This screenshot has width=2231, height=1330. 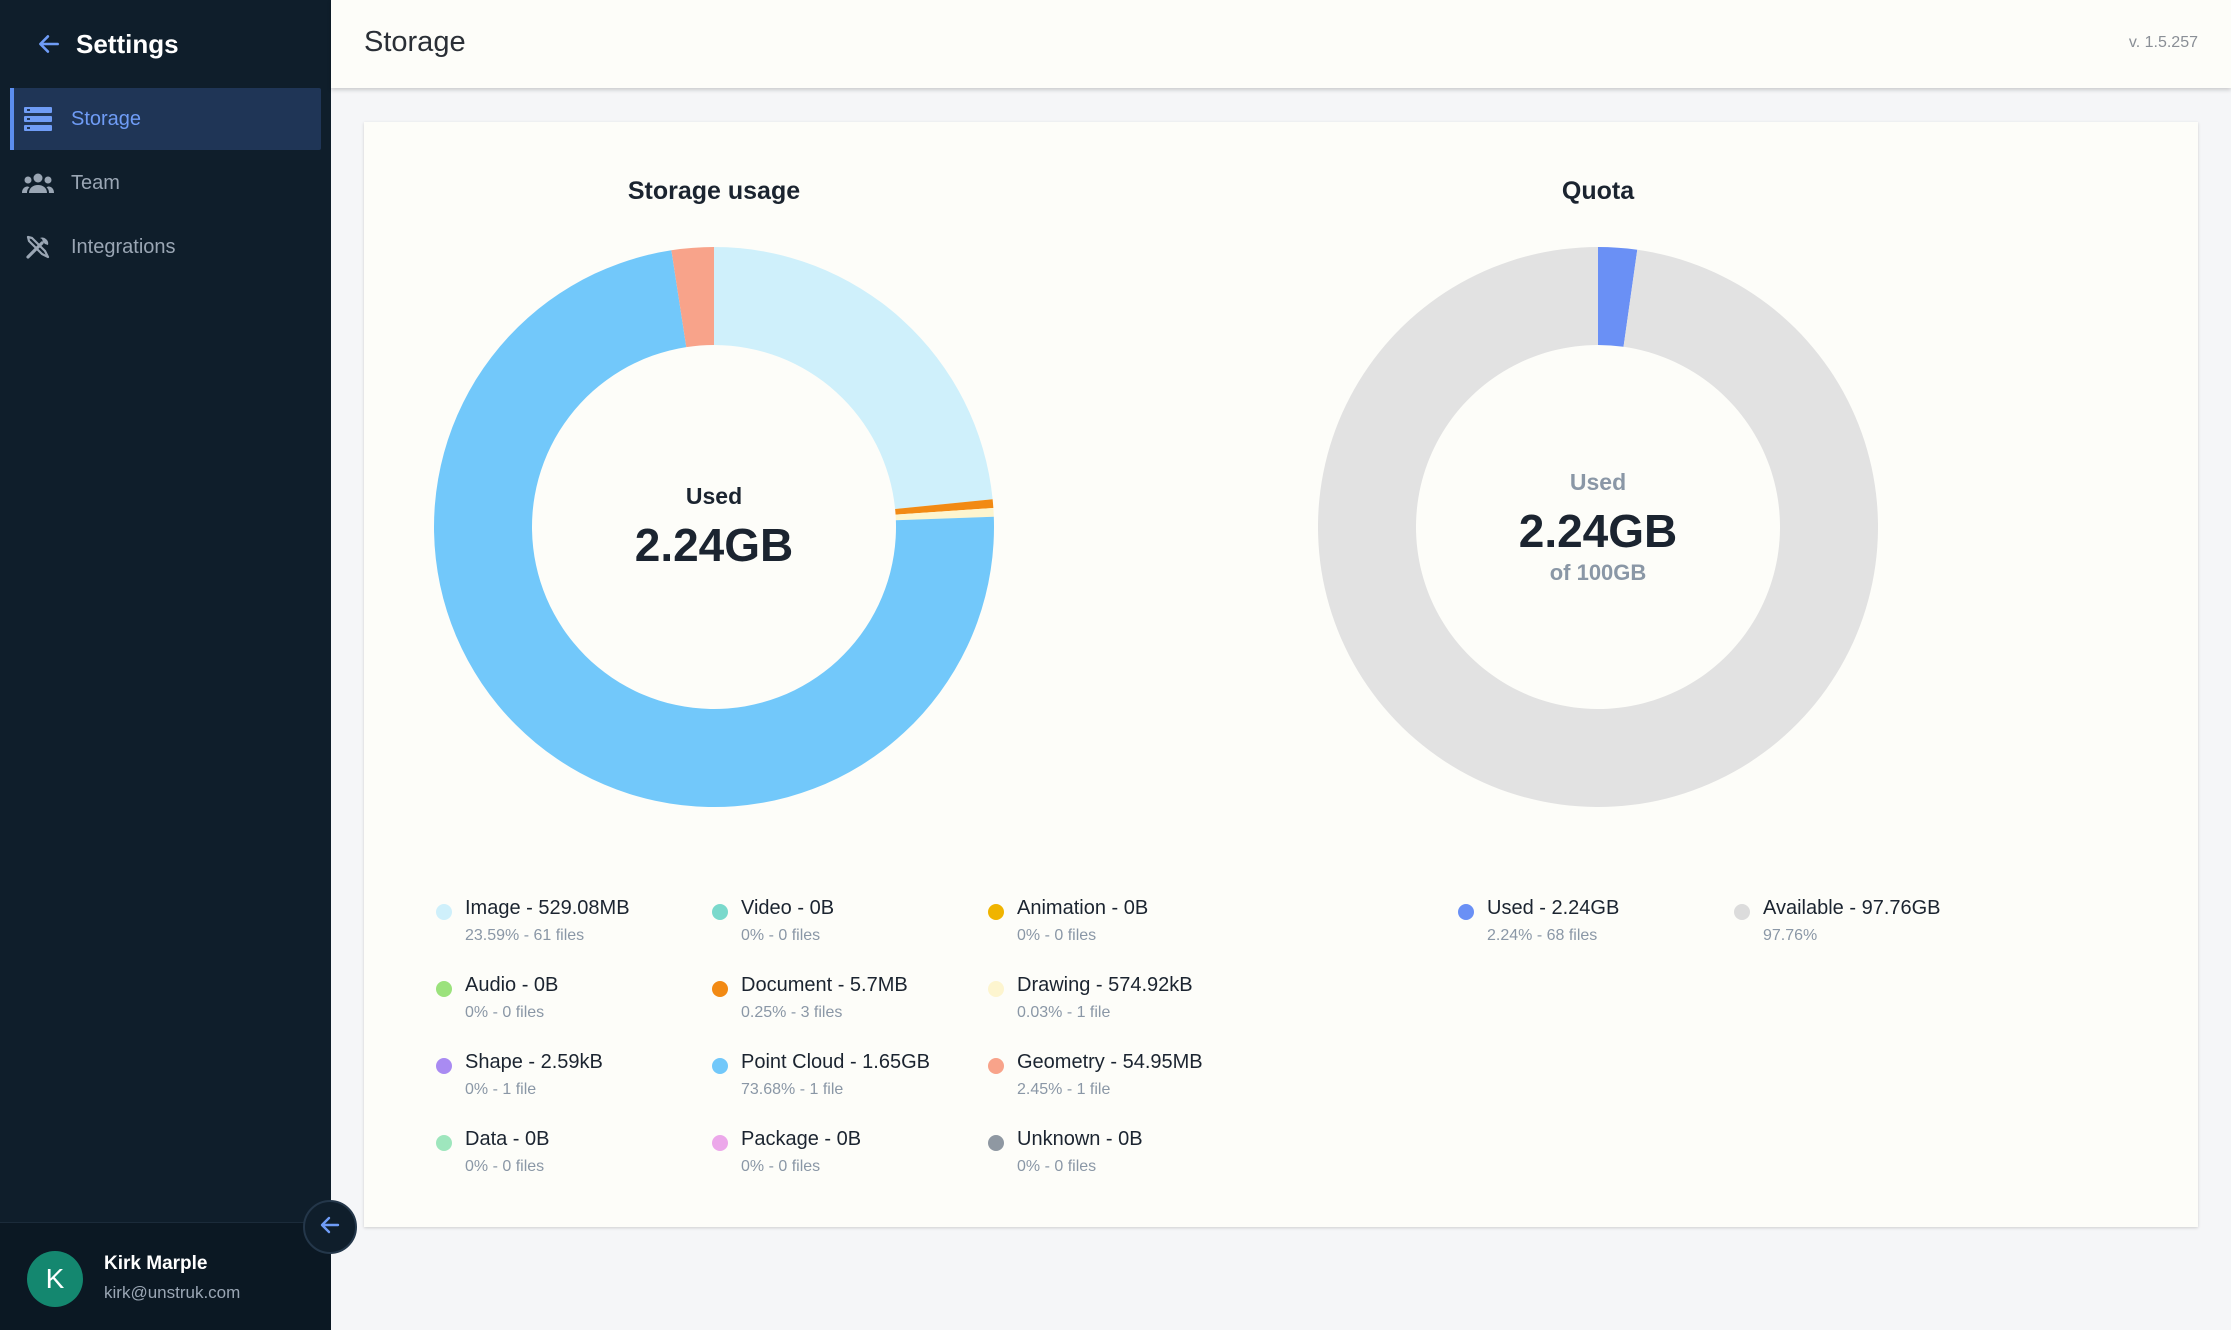 What do you see at coordinates (38, 183) in the screenshot?
I see `team-icon` at bounding box center [38, 183].